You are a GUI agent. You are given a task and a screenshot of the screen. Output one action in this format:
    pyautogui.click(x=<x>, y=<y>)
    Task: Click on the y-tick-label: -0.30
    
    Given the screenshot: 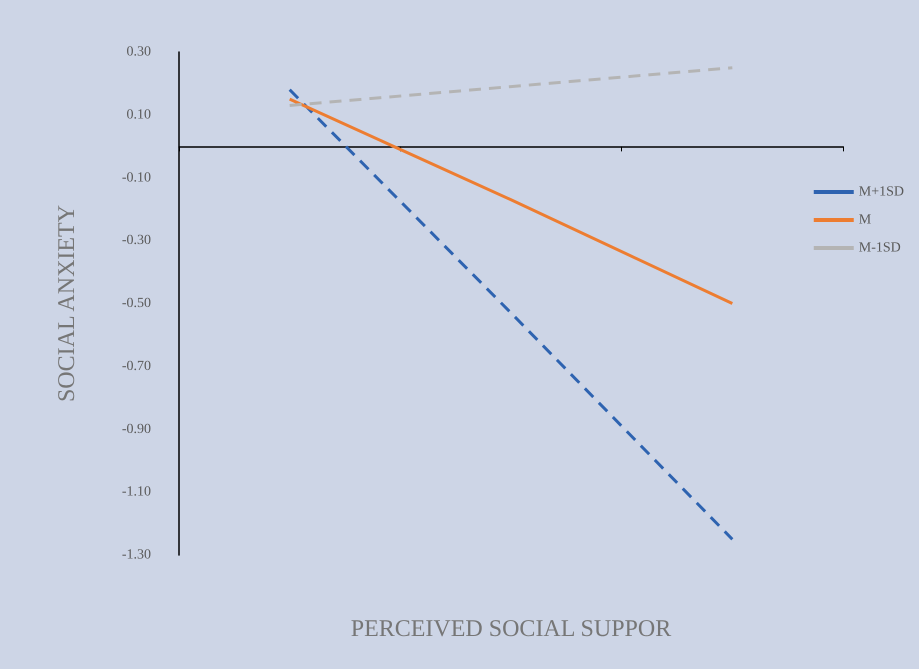 What is the action you would take?
    pyautogui.click(x=136, y=240)
    